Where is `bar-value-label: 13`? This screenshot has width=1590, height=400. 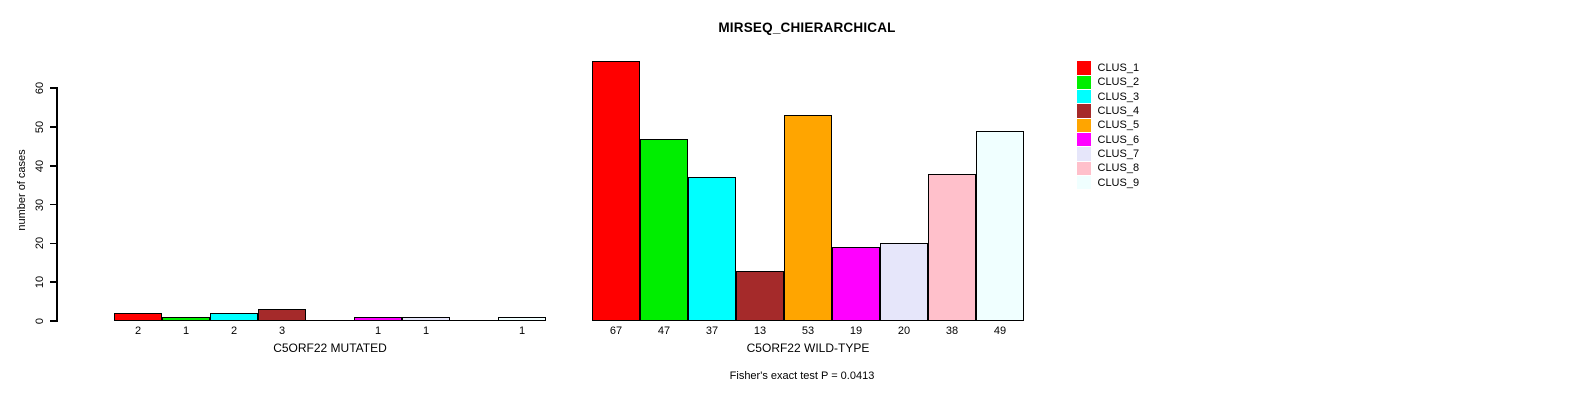
bar-value-label: 13 is located at coordinates (760, 331).